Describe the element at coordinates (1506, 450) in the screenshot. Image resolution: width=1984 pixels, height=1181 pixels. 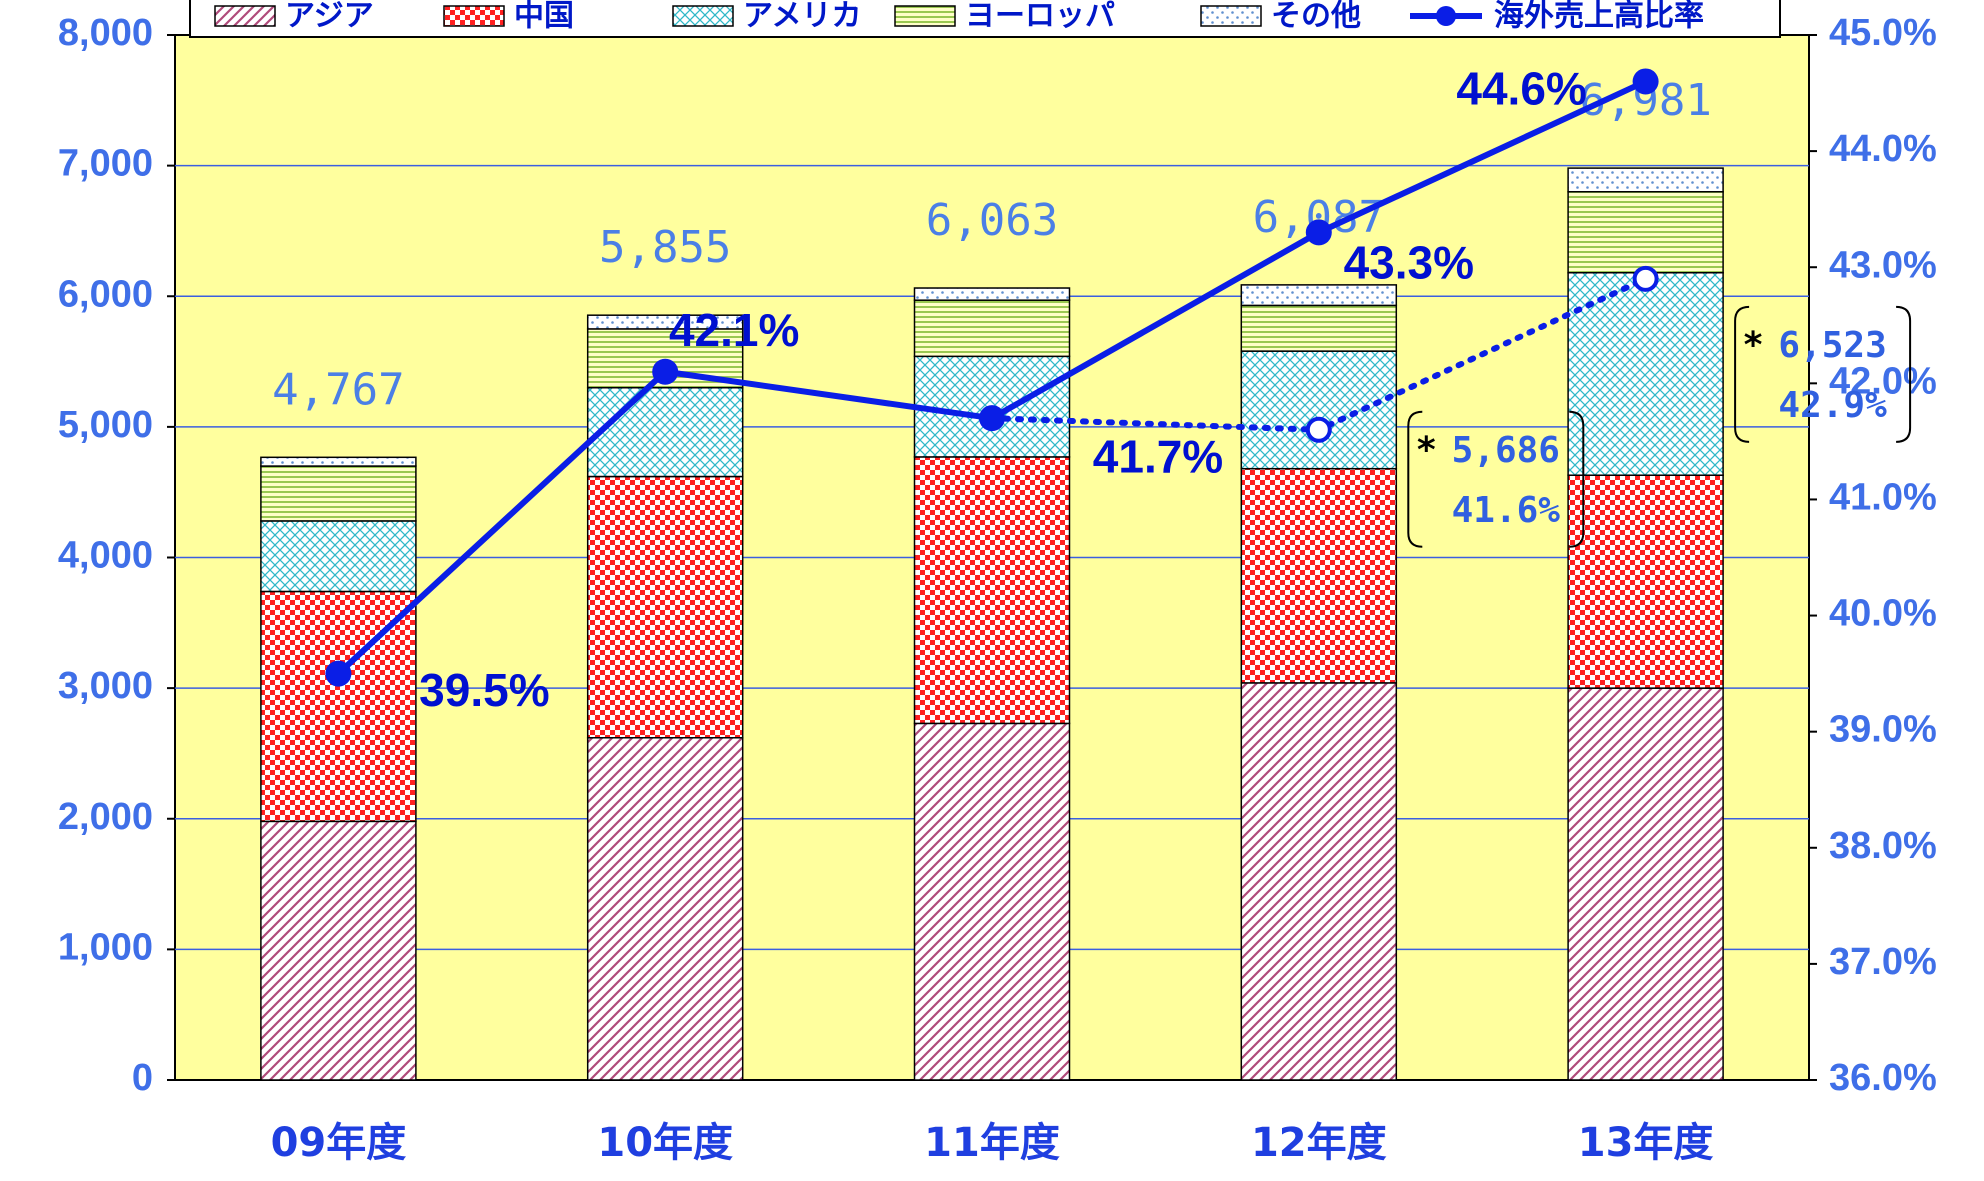
I see `adjusted-total-label: 5,686` at that location.